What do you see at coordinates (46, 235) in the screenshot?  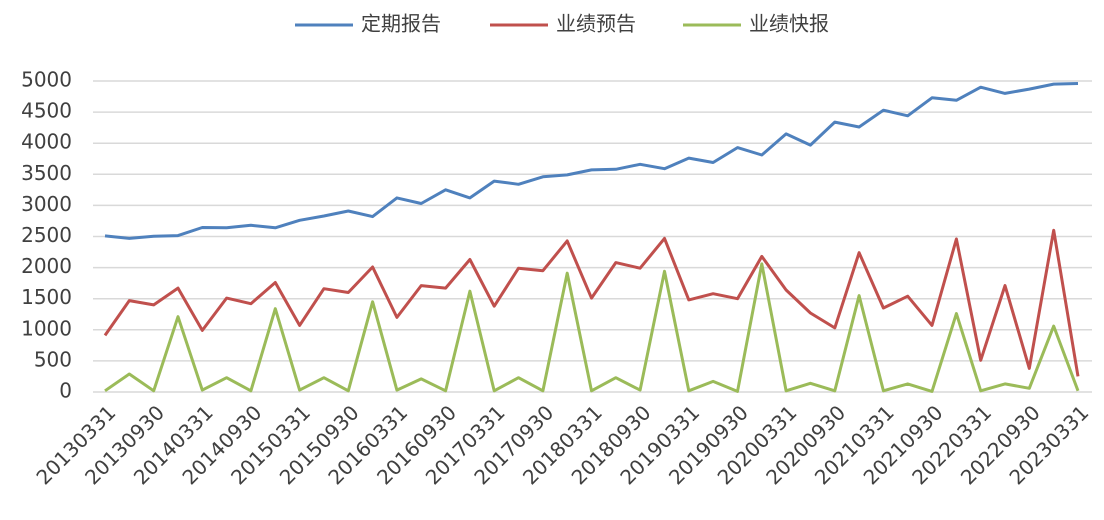 I see `y-tick-label: 2500` at bounding box center [46, 235].